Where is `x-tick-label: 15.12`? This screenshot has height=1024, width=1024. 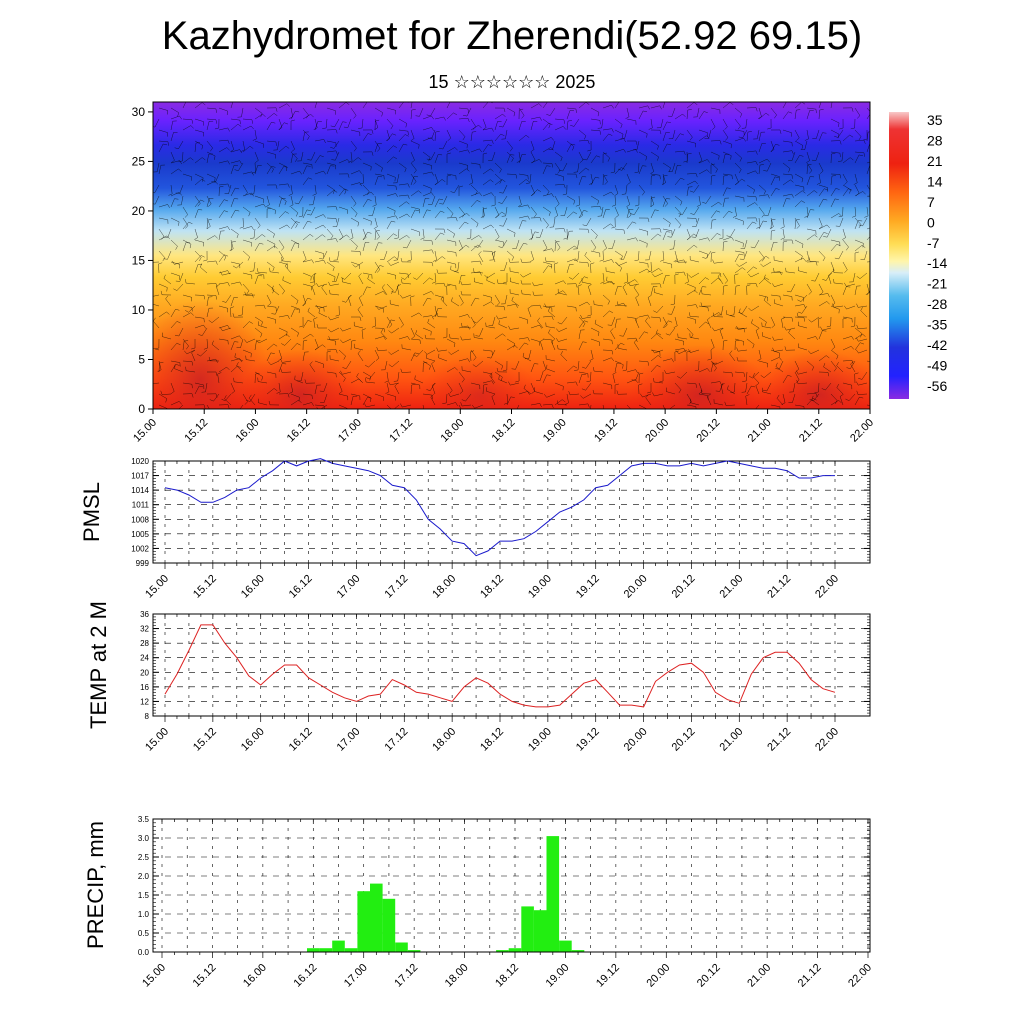 x-tick-label: 15.12 is located at coordinates (205, 740).